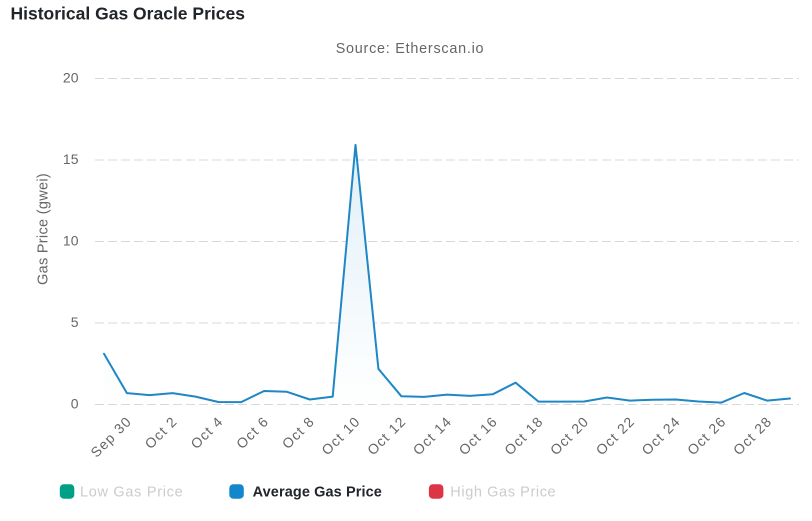 This screenshot has height=521, width=812. What do you see at coordinates (71, 241) in the screenshot?
I see `svg-text: 10` at bounding box center [71, 241].